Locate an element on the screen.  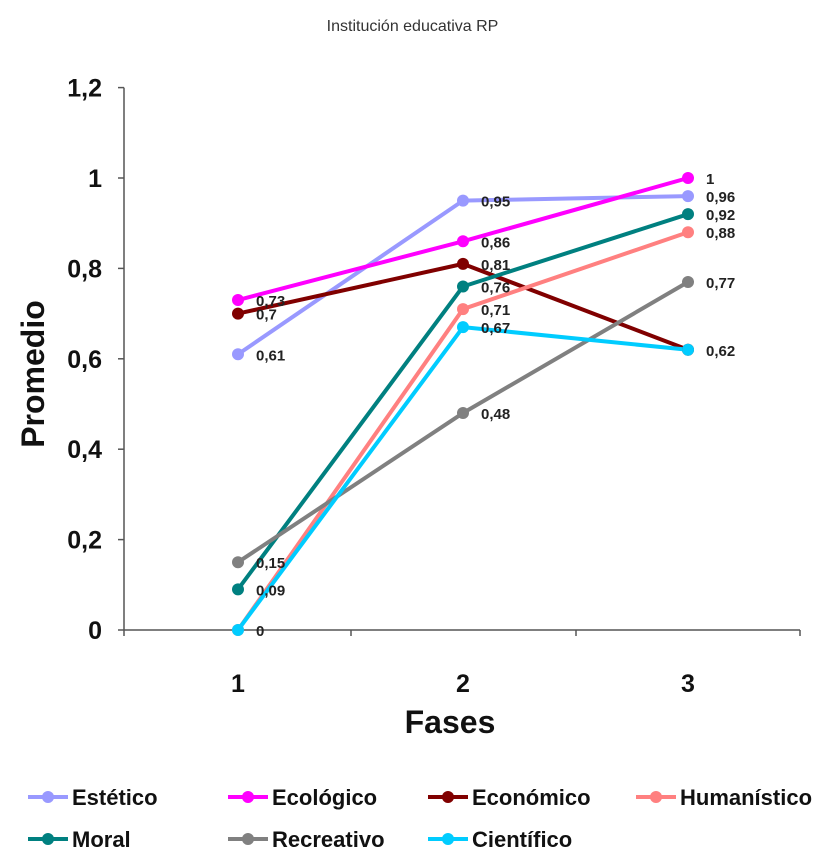
legend-label: Científico is located at coordinates (522, 839).